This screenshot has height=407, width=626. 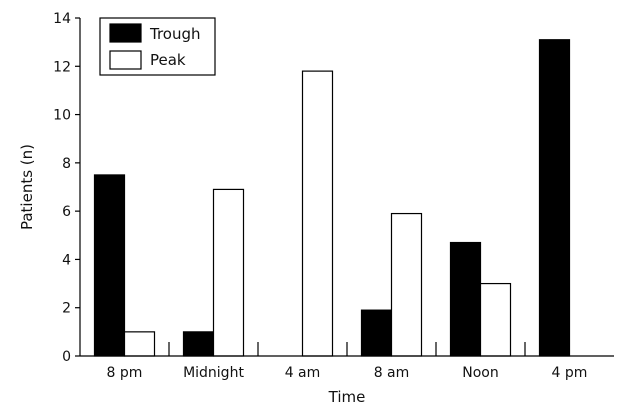 I want to click on bar-trough-midnight, so click(x=198, y=344).